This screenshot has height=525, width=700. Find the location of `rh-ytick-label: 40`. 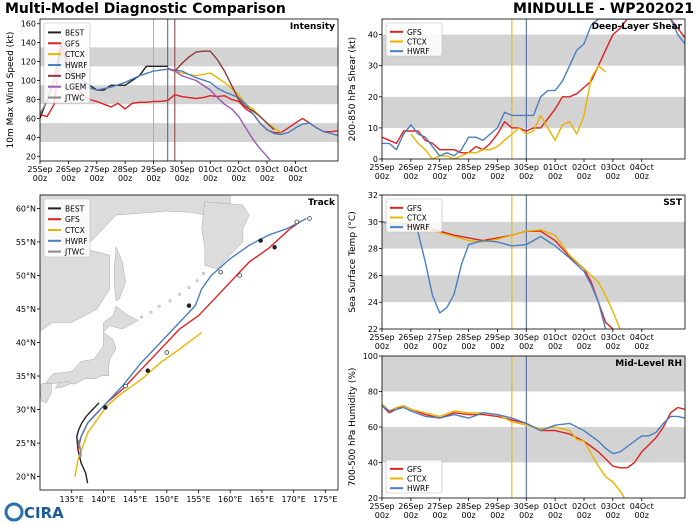

rh-ytick-label: 40 is located at coordinates (373, 463).